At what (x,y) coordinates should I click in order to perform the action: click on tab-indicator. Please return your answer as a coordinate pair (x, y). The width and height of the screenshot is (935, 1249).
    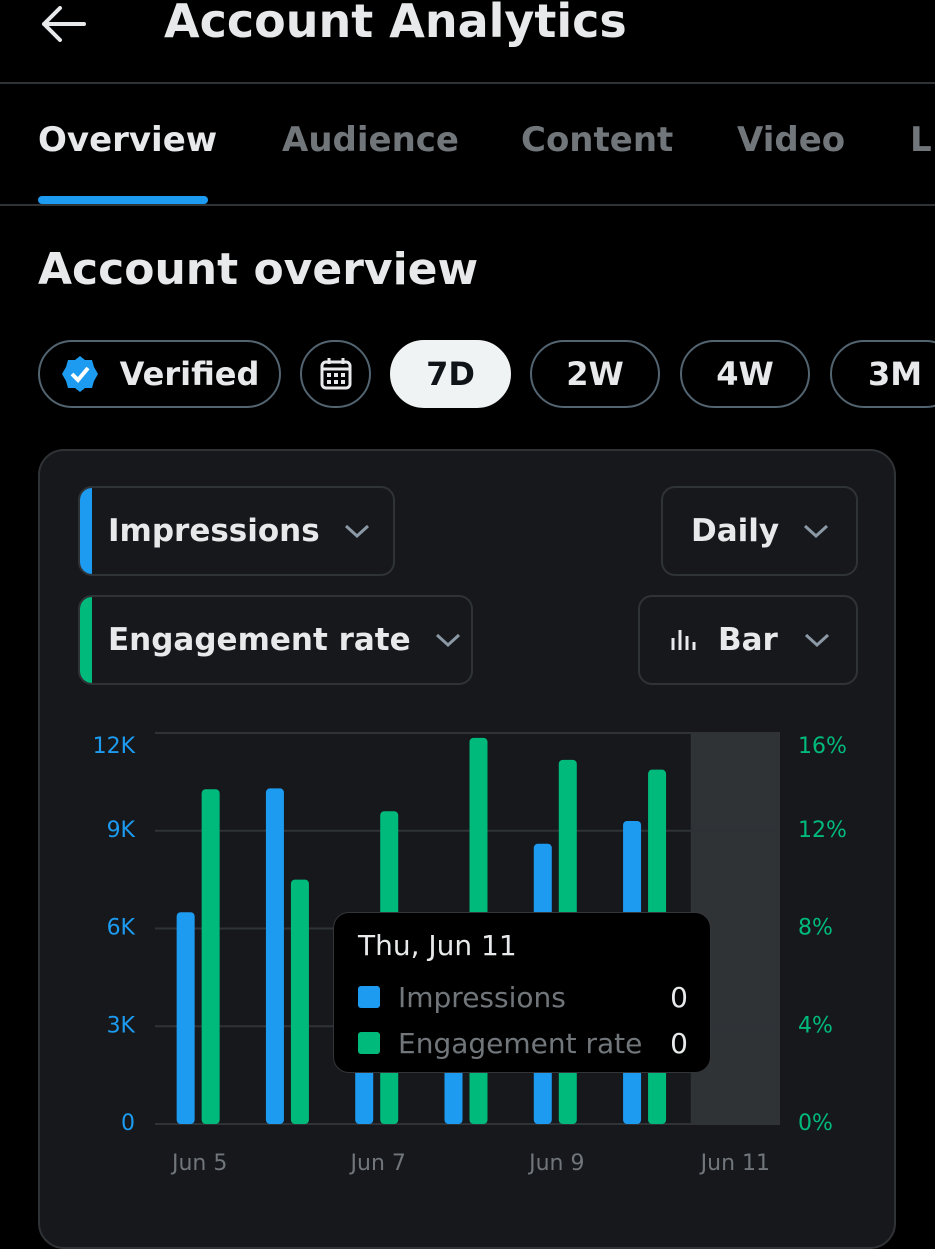
    Looking at the image, I should click on (123, 200).